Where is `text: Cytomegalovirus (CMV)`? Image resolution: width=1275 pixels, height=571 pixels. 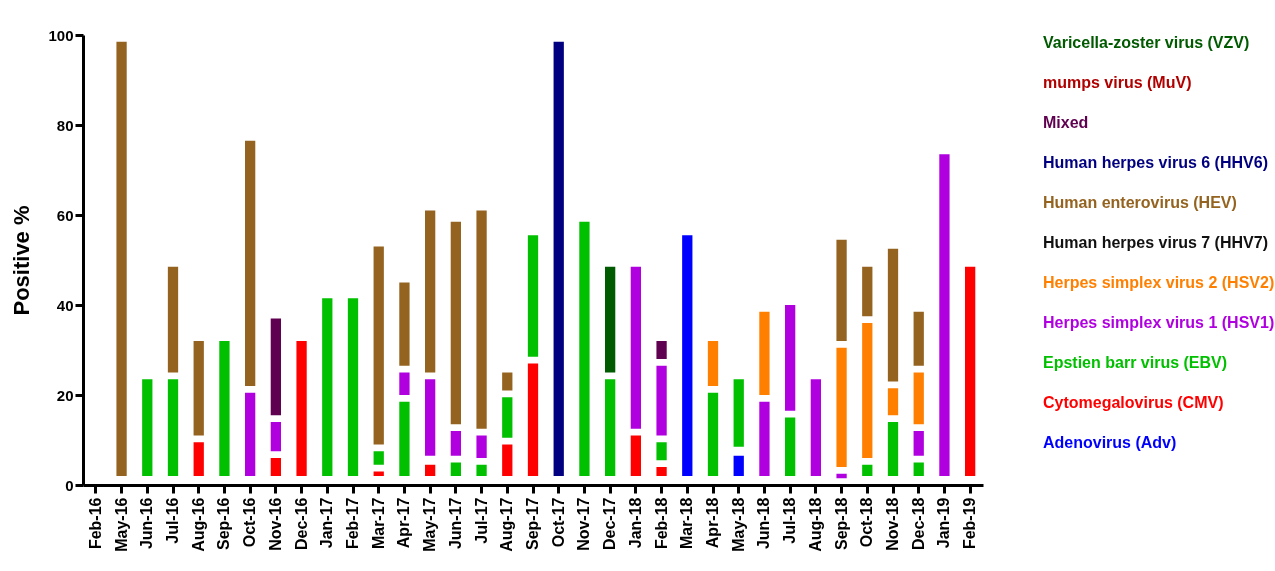 text: Cytomegalovirus (CMV) is located at coordinates (1133, 402).